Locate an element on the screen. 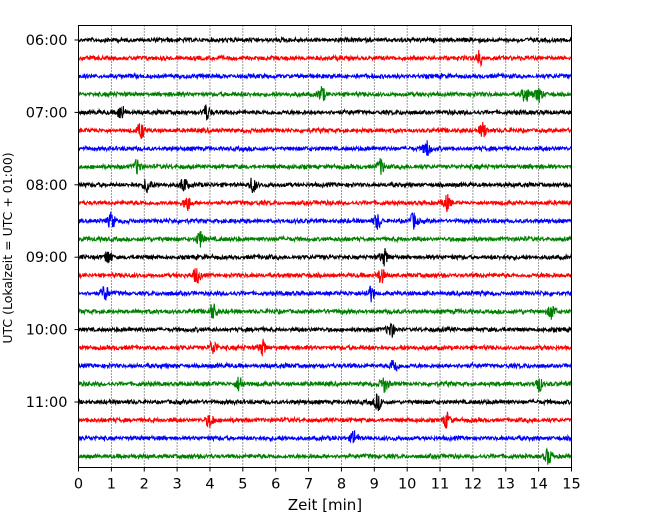  x-tick-label: 12 is located at coordinates (473, 485).